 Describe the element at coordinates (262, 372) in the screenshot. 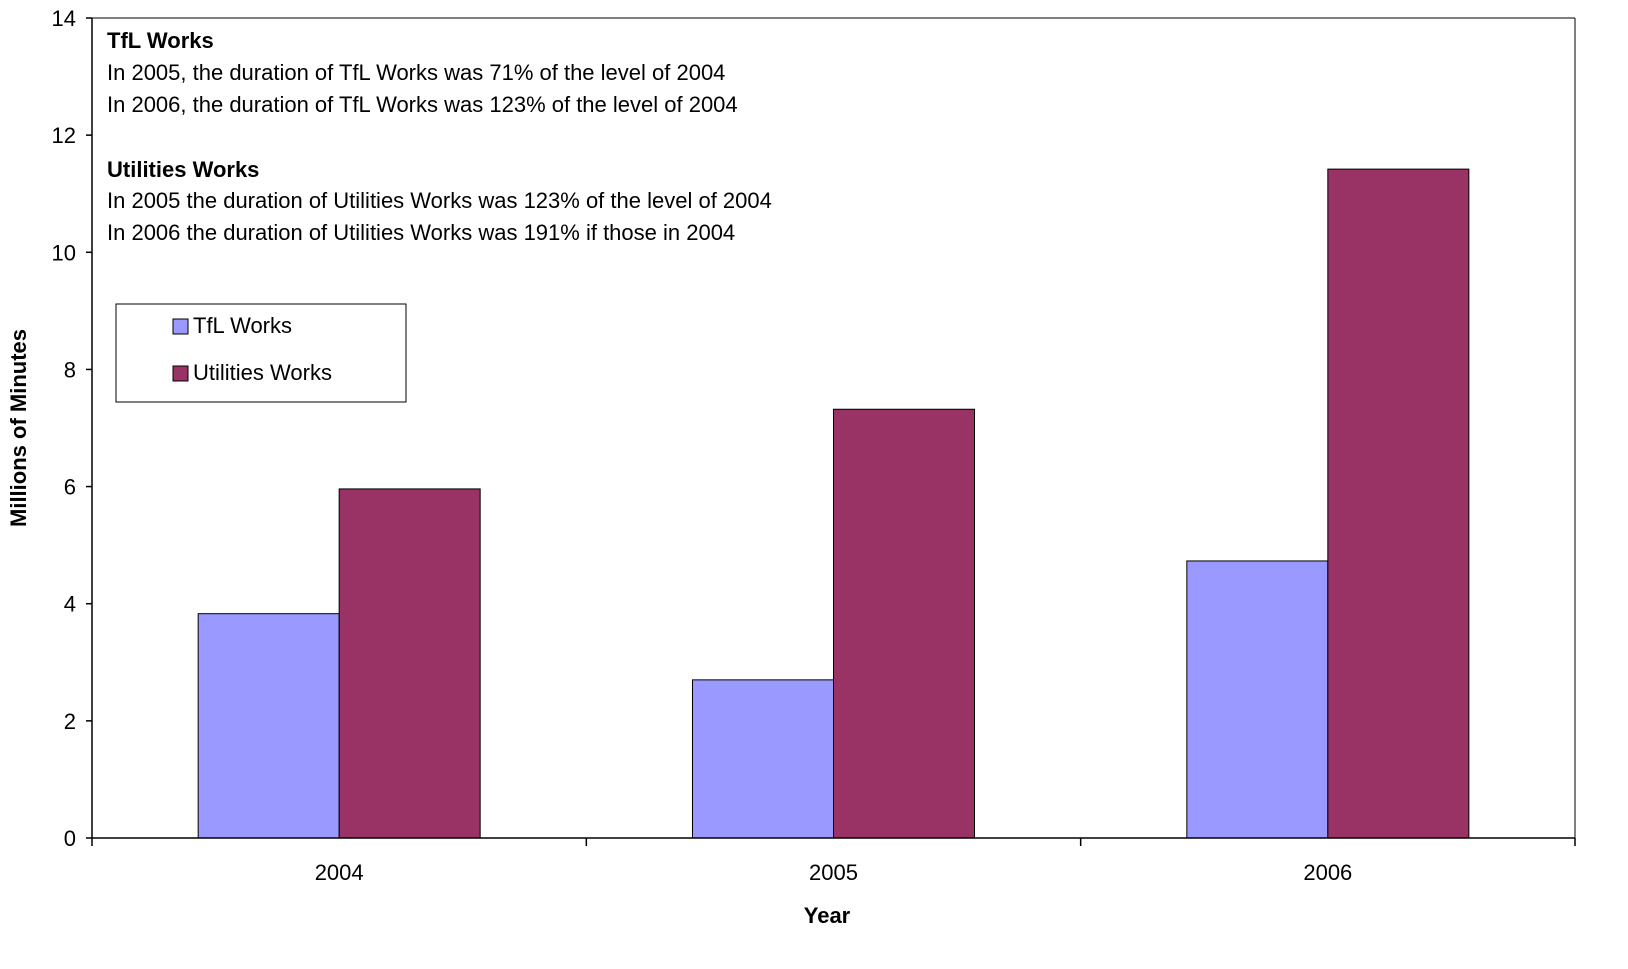

I see `legend-label-utilities: Utilities Works` at that location.